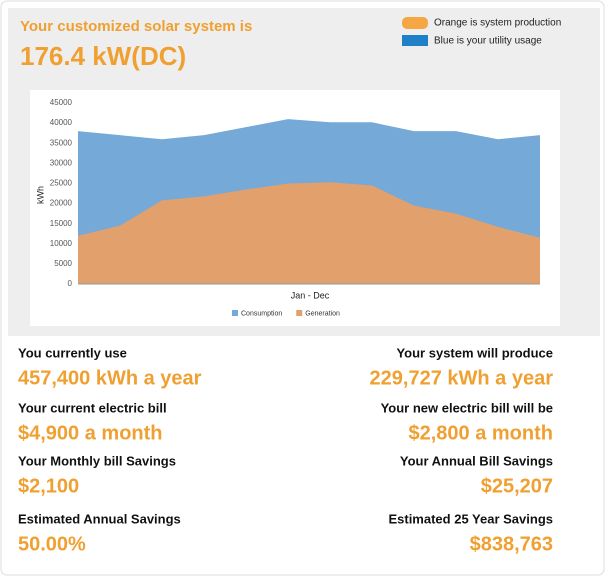 The height and width of the screenshot is (581, 610). What do you see at coordinates (48, 486) in the screenshot?
I see `stat-value: $2,100` at bounding box center [48, 486].